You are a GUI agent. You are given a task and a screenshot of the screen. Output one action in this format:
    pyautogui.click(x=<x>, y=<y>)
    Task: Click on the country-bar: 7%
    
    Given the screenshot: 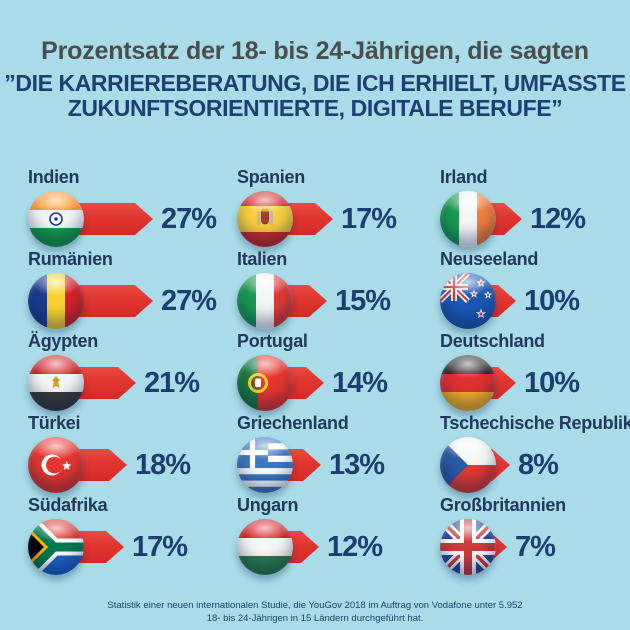 What is the action you would take?
    pyautogui.click(x=535, y=547)
    